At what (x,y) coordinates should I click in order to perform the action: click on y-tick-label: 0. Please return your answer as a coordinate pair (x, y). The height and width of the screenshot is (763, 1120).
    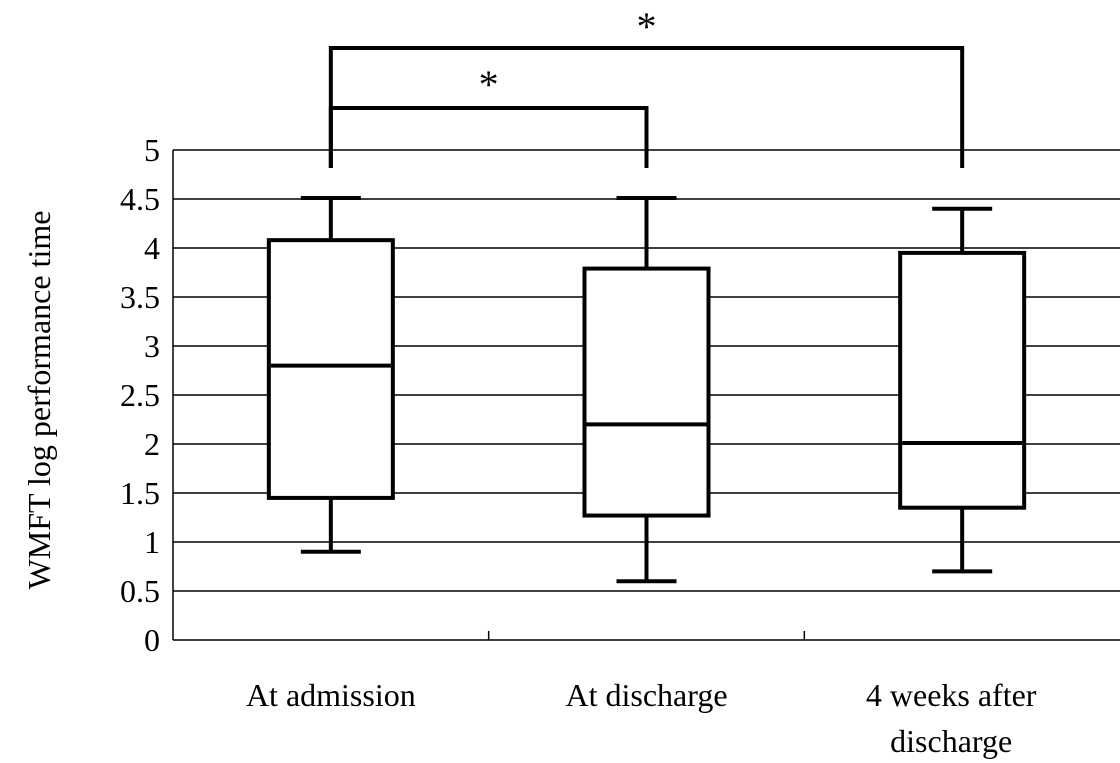
    Looking at the image, I should click on (152, 640).